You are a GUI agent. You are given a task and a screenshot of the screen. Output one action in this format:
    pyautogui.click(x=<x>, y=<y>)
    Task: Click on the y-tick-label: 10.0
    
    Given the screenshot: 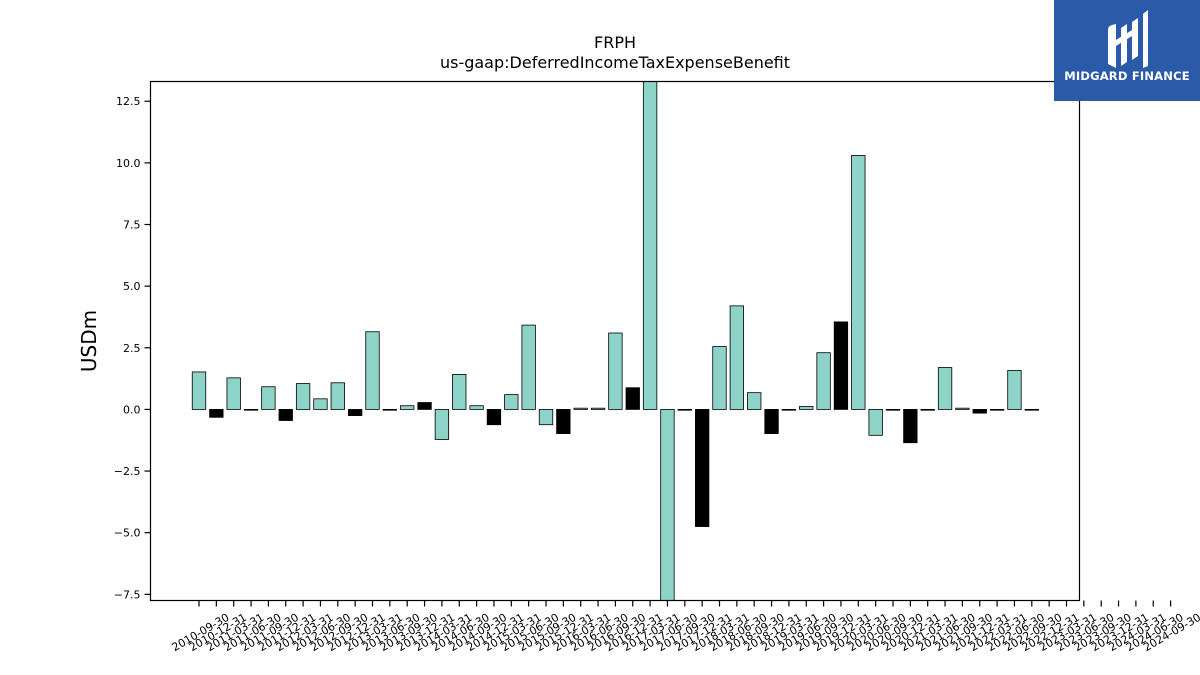 What is the action you would take?
    pyautogui.click(x=128, y=163)
    